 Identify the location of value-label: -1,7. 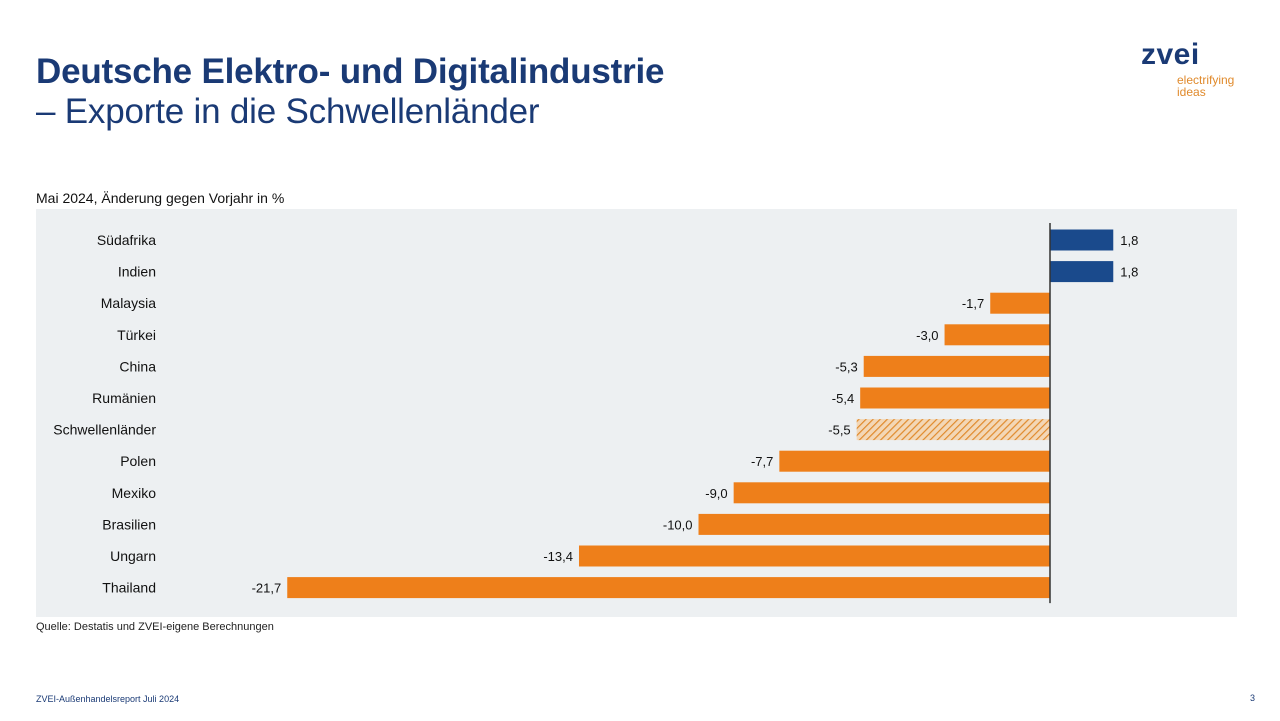
(973, 303).